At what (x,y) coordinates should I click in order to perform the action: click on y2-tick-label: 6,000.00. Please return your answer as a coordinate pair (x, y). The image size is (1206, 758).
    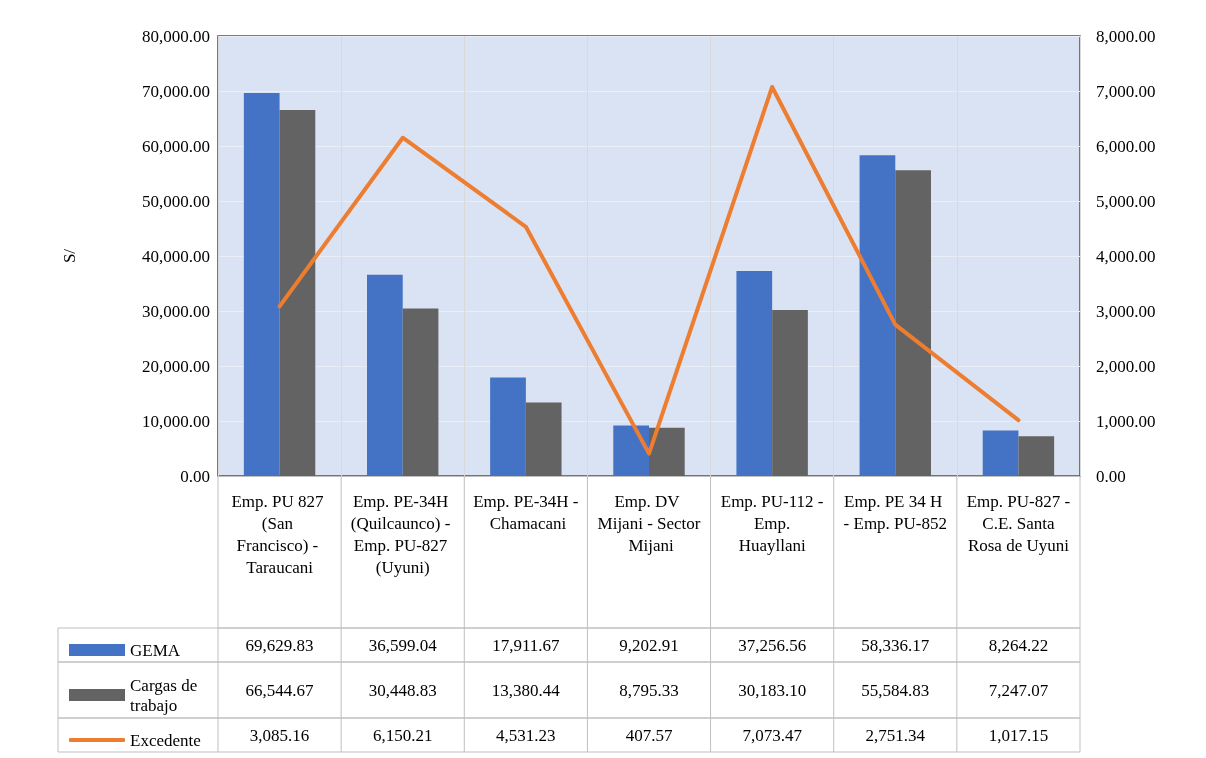
    Looking at the image, I should click on (1126, 146).